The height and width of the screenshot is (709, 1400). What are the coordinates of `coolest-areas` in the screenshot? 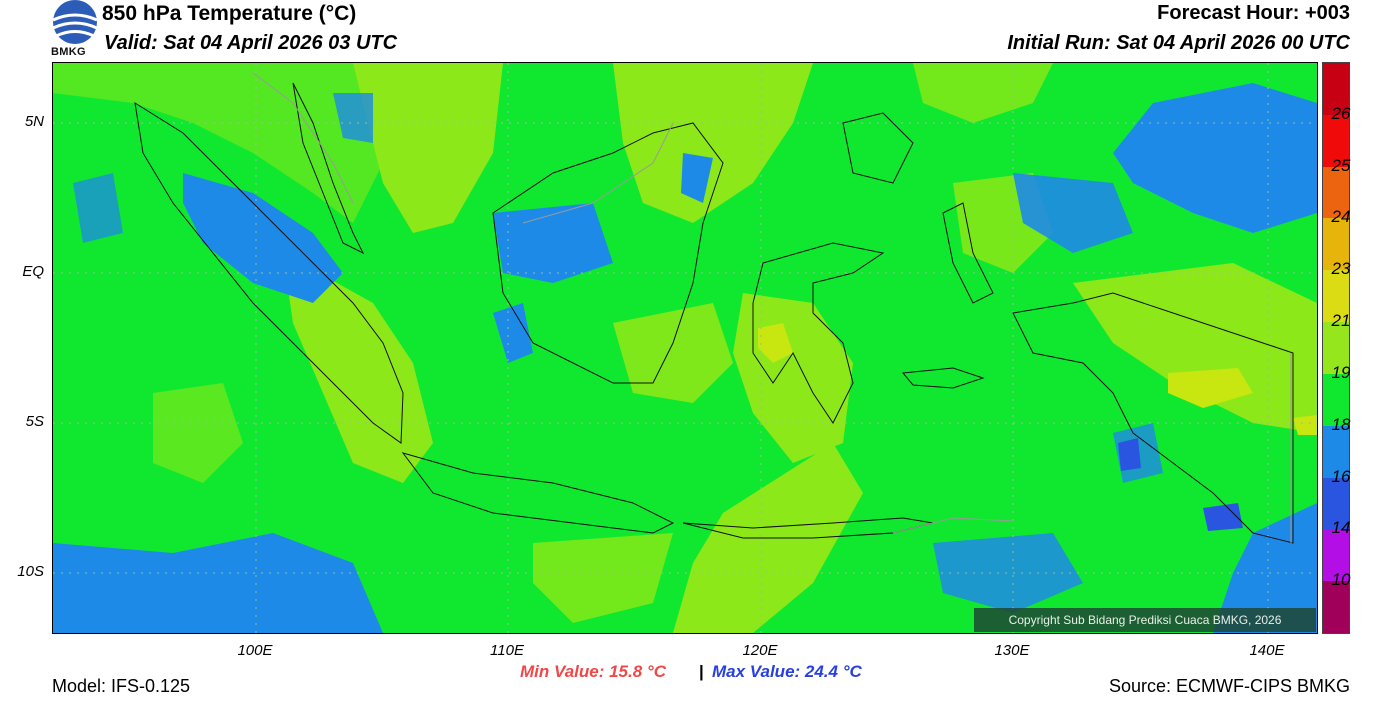 It's located at (1180, 484).